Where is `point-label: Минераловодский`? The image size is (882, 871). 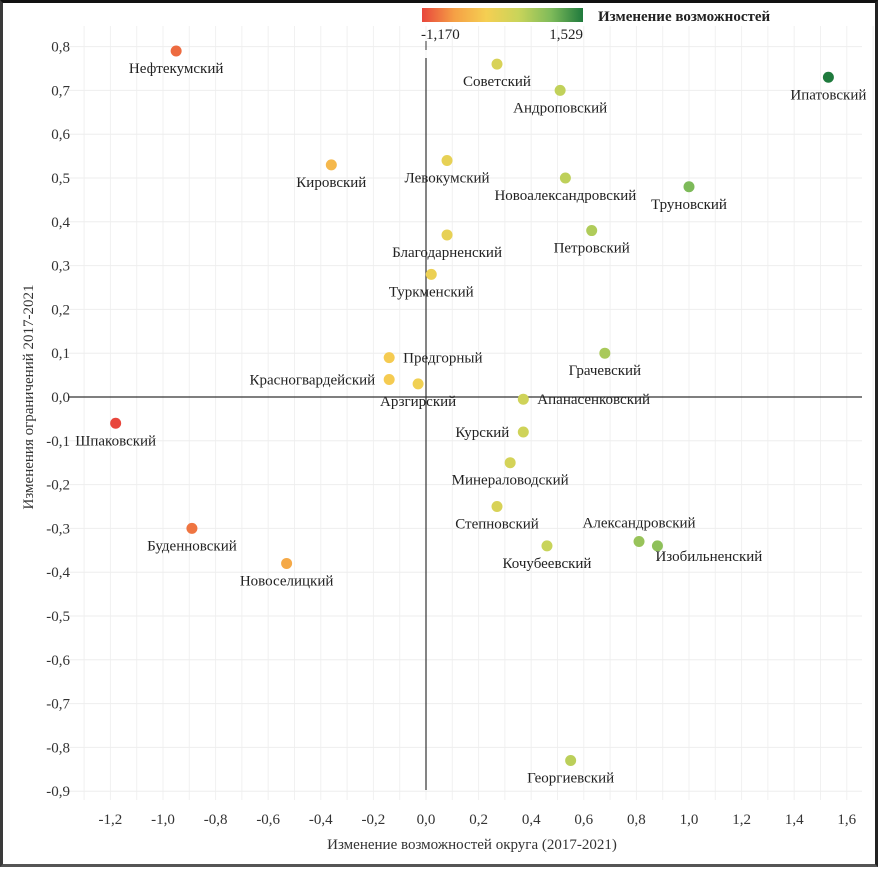
point-label: Минераловодский is located at coordinates (510, 481).